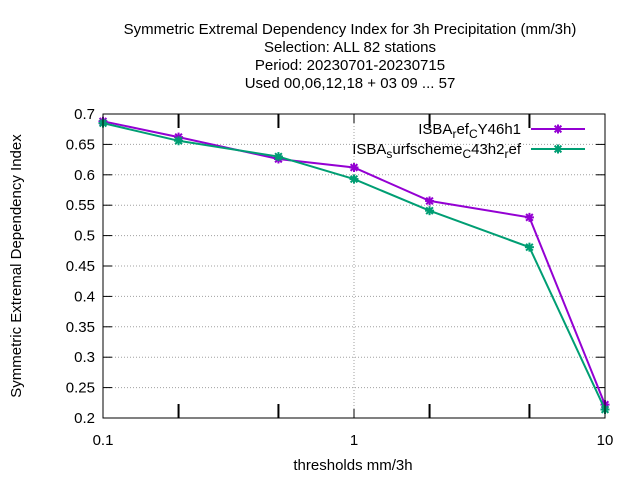  Describe the element at coordinates (354, 440) in the screenshot. I see `x-tick-label: 1` at that location.